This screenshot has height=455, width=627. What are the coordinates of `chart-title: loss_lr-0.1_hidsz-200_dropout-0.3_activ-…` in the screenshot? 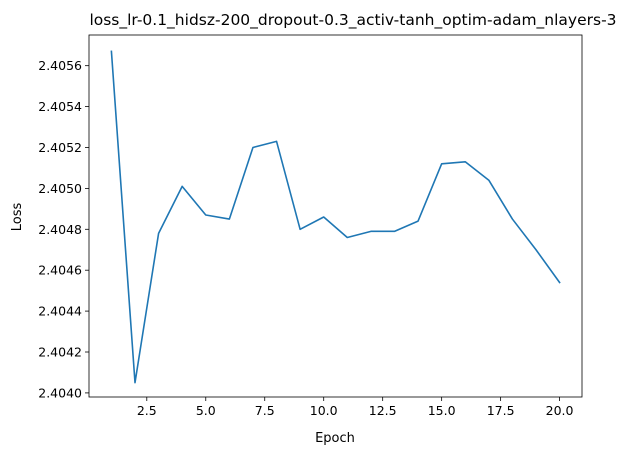 It's located at (352, 20).